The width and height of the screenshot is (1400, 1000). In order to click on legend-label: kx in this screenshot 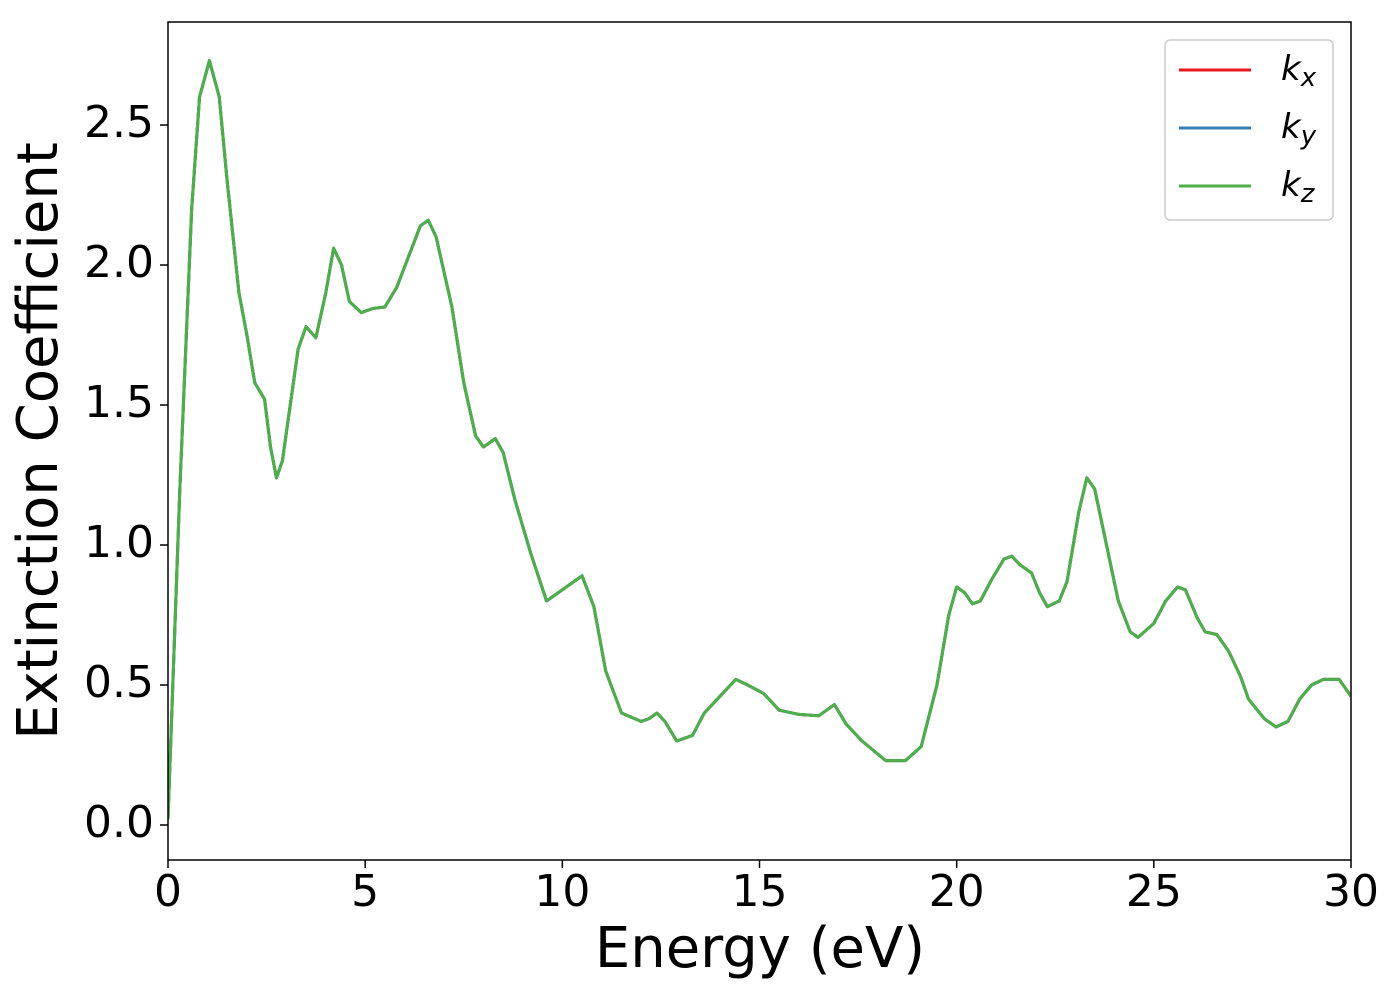, I will do `click(1299, 71)`.